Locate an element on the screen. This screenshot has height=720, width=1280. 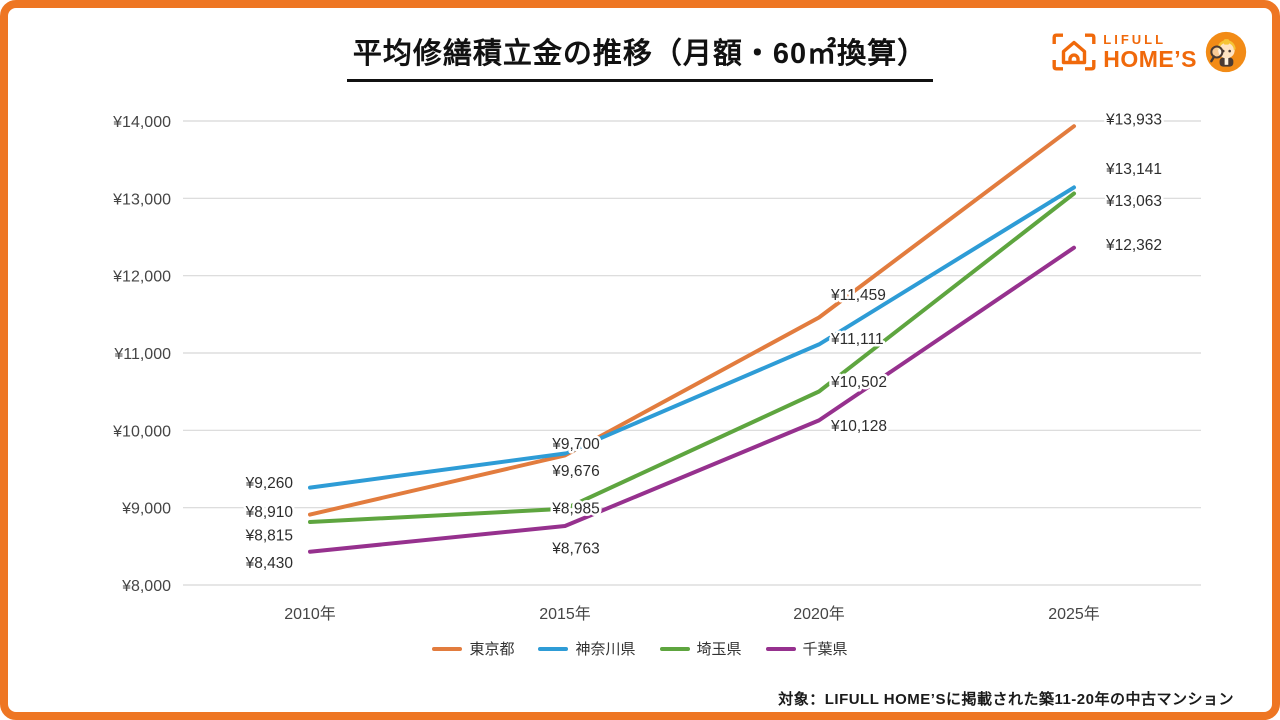
source-note: 対象：LIFULL HOME’Sに掲載された築11-20年の中古マンション is located at coordinates (1006, 699).